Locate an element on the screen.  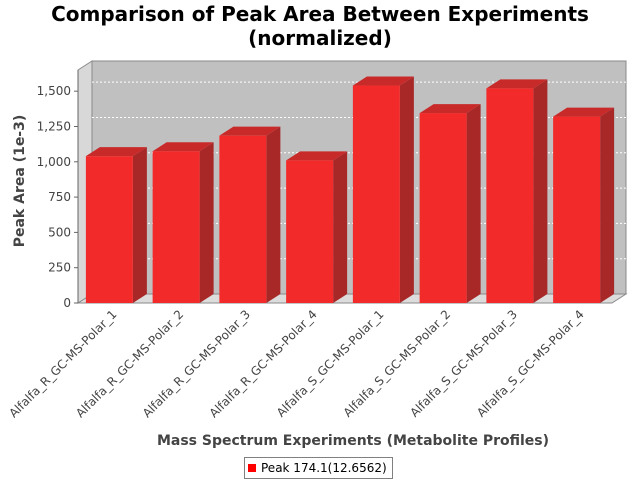
y-tick-label: 750 is located at coordinates (59, 197).